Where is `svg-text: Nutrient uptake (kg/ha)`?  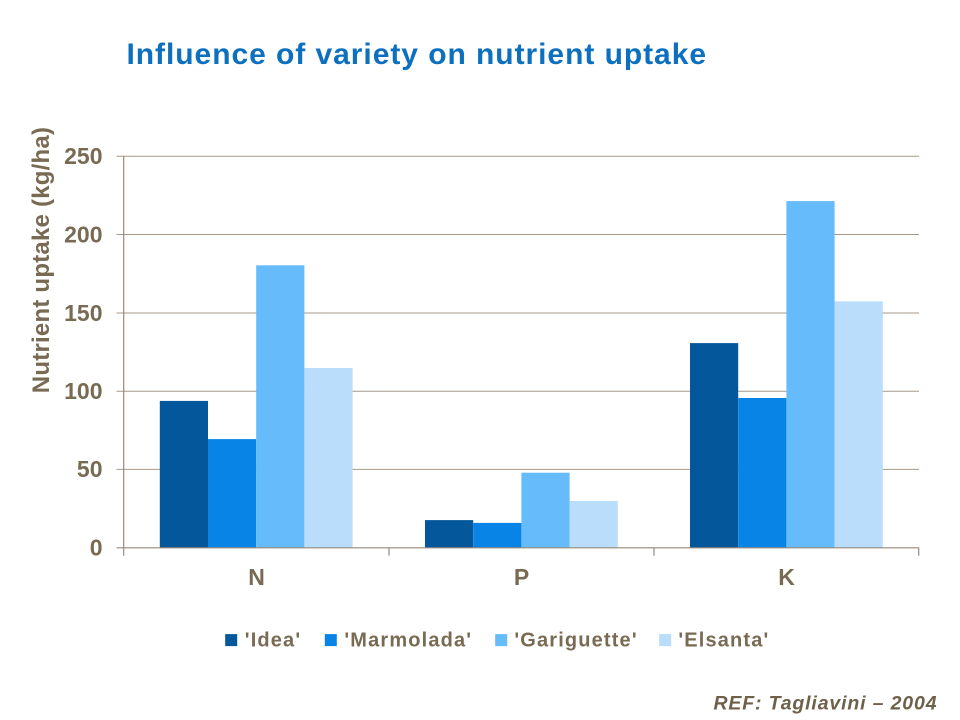 svg-text: Nutrient uptake (kg/ha) is located at coordinates (41, 260).